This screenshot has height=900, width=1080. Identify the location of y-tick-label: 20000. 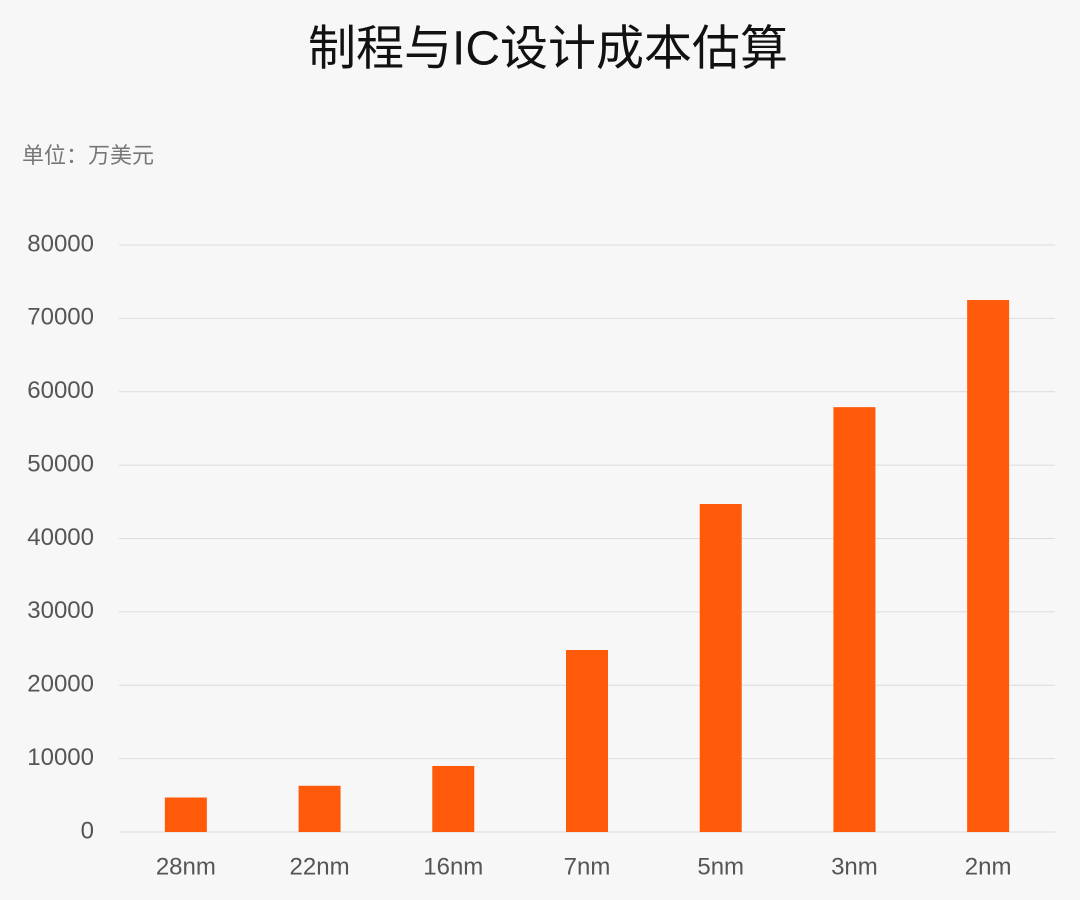
(60, 684).